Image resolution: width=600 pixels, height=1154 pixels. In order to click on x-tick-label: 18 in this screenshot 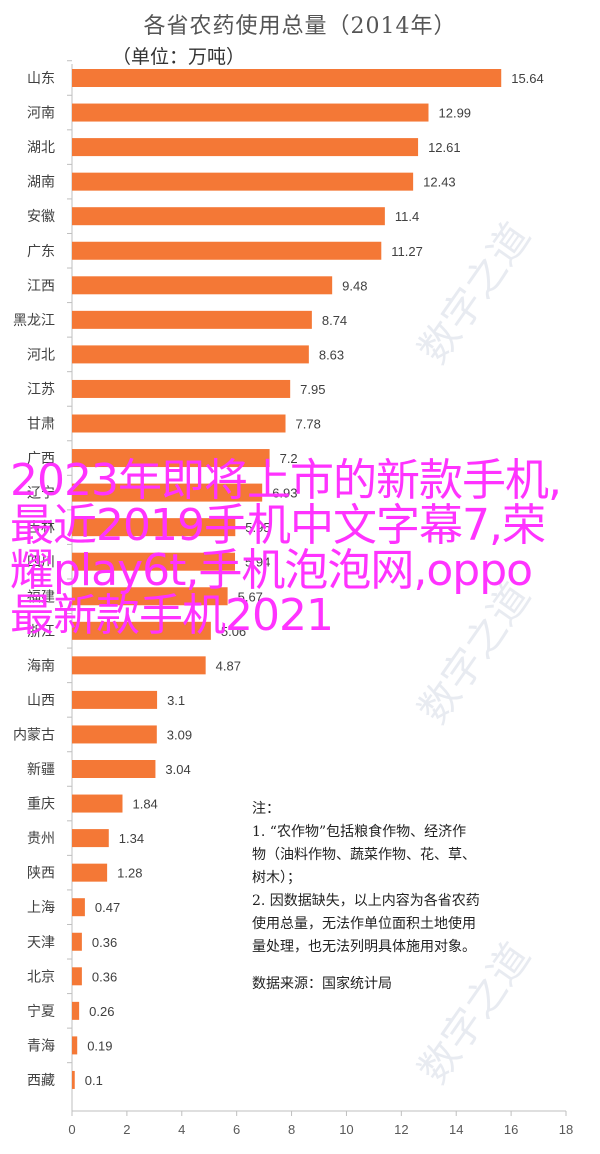, I will do `click(566, 1129)`.